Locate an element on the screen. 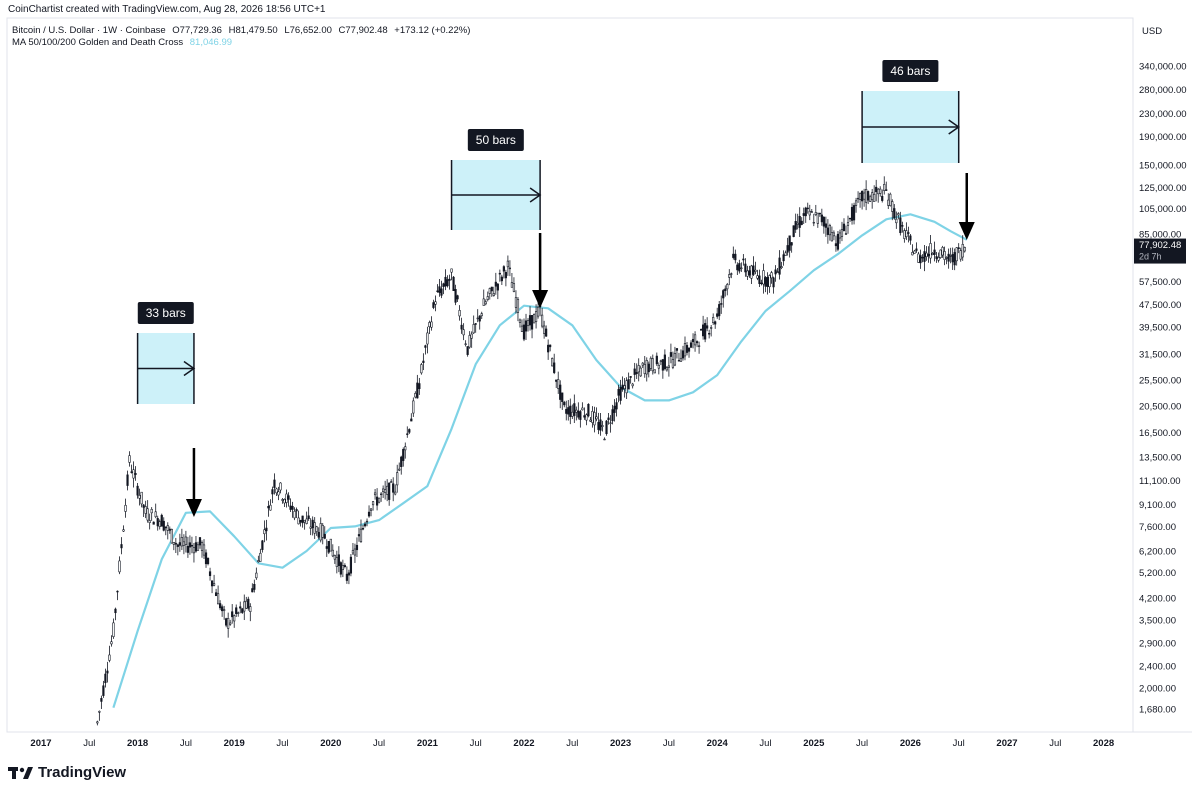  price-tick-label: 230,000.00 is located at coordinates (1163, 114).